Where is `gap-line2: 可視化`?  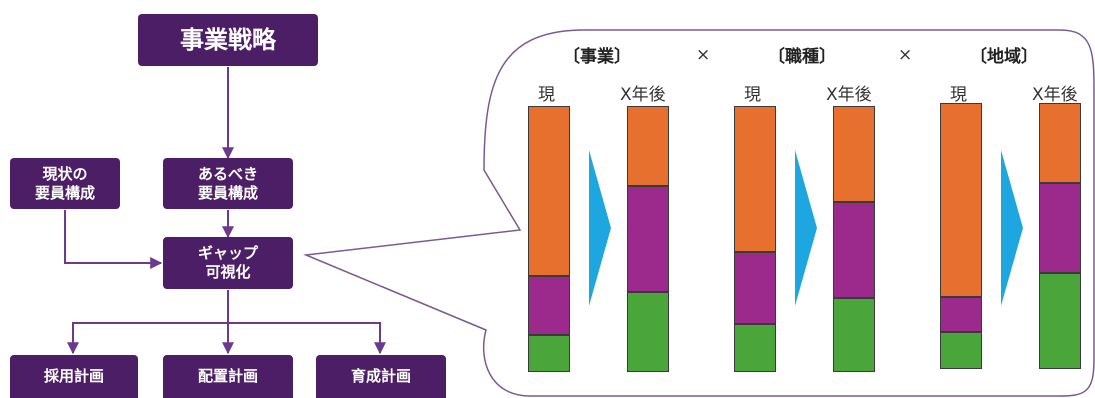 gap-line2: 可視化 is located at coordinates (228, 272).